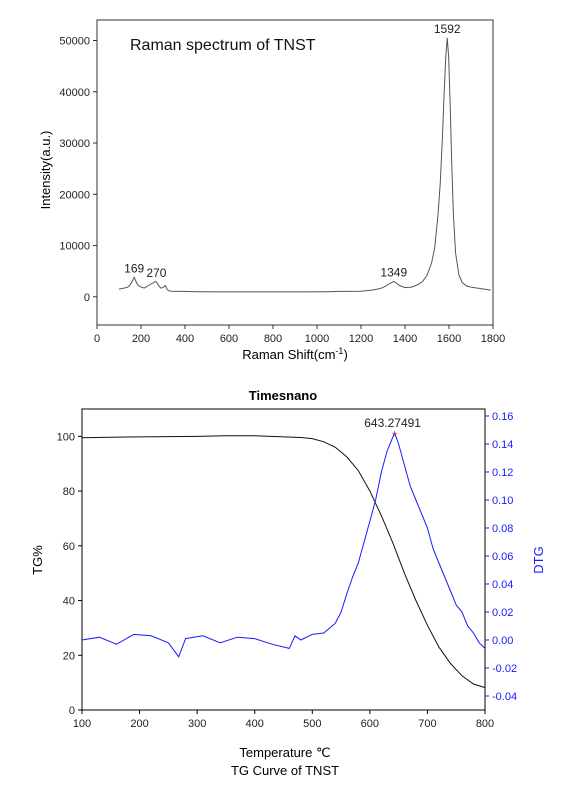 Image resolution: width=565 pixels, height=792 pixels. I want to click on raman-y-axis-label: Intensity(a.u.), so click(45, 170).